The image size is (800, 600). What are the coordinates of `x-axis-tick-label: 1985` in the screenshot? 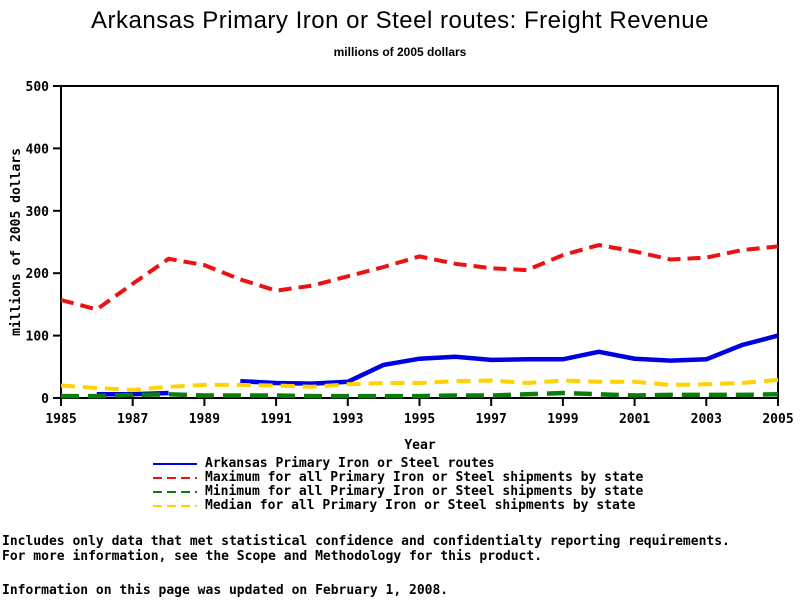 It's located at (60, 419).